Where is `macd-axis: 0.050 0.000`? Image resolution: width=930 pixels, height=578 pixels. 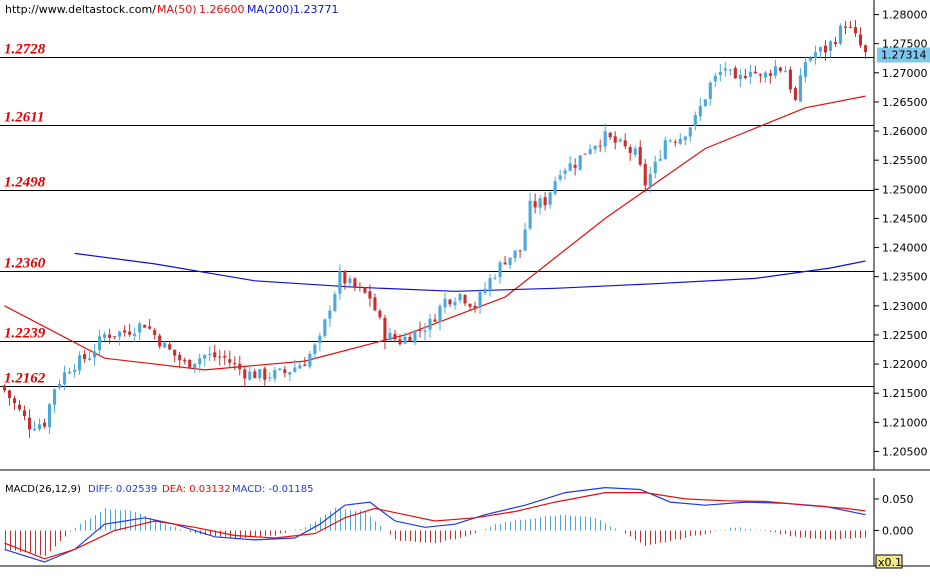 macd-axis: 0.050 0.000 is located at coordinates (894, 515).